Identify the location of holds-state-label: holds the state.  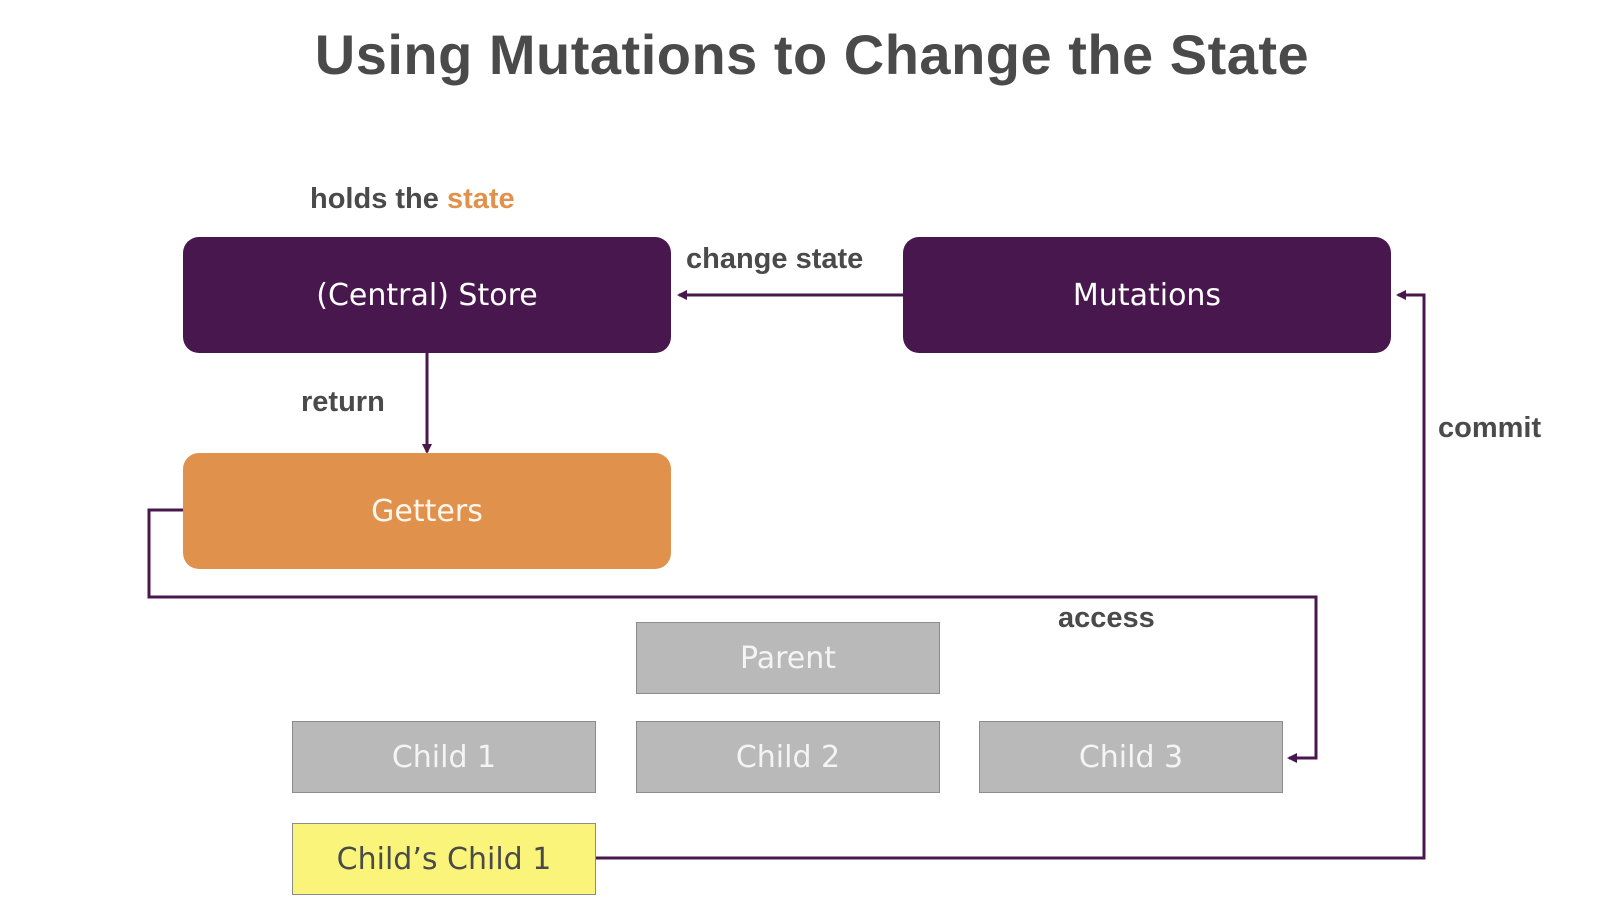
(412, 199).